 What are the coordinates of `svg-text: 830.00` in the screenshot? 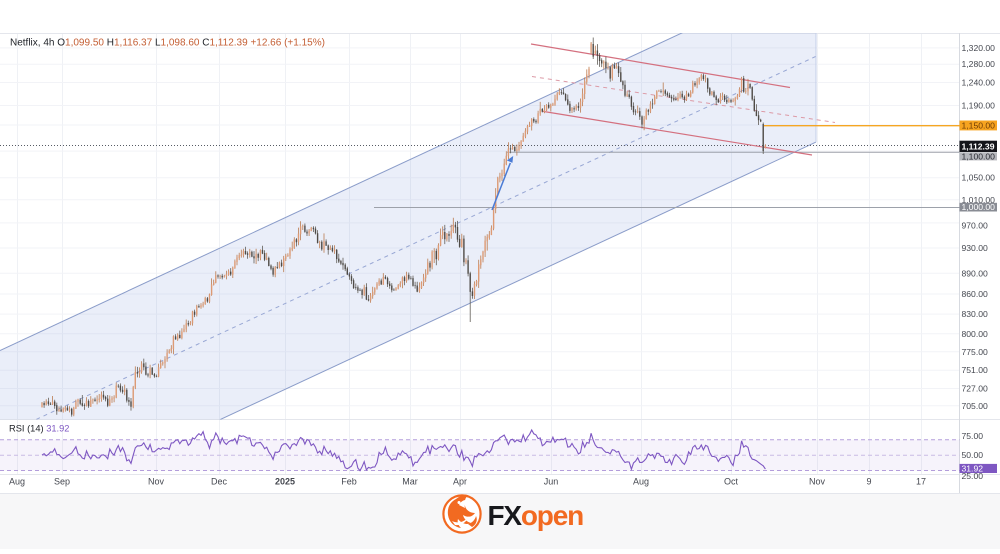 It's located at (975, 314).